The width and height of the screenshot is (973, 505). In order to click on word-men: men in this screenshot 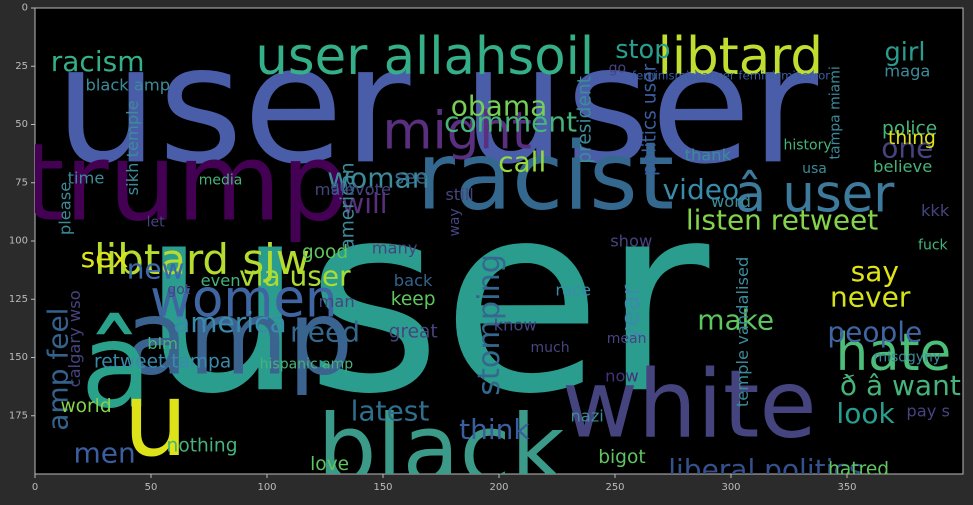, I will do `click(104, 453)`.